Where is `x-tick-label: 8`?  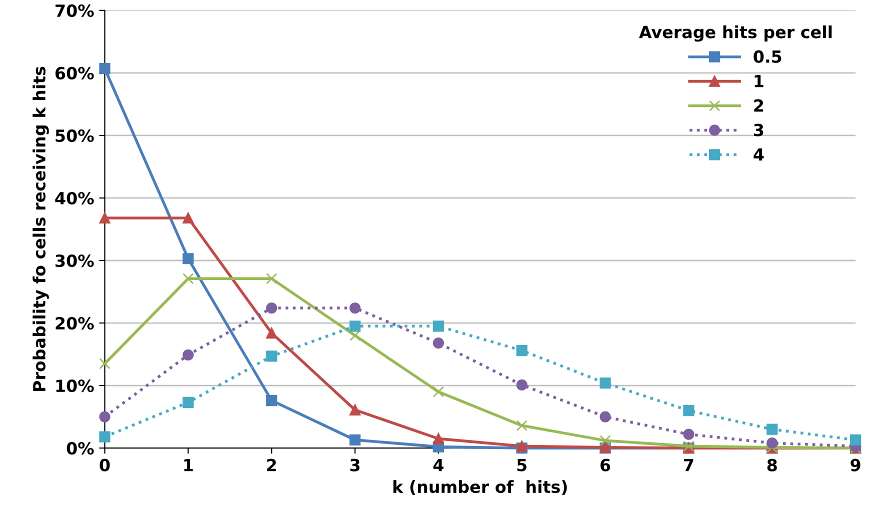
x-tick-label: 8 is located at coordinates (772, 465).